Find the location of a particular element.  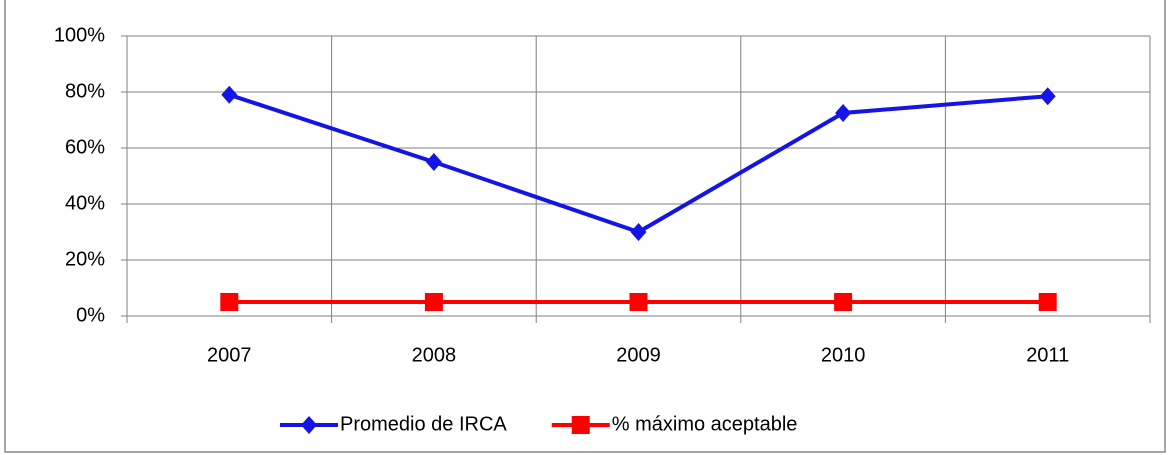

y-tick-label: 80% is located at coordinates (85, 91).